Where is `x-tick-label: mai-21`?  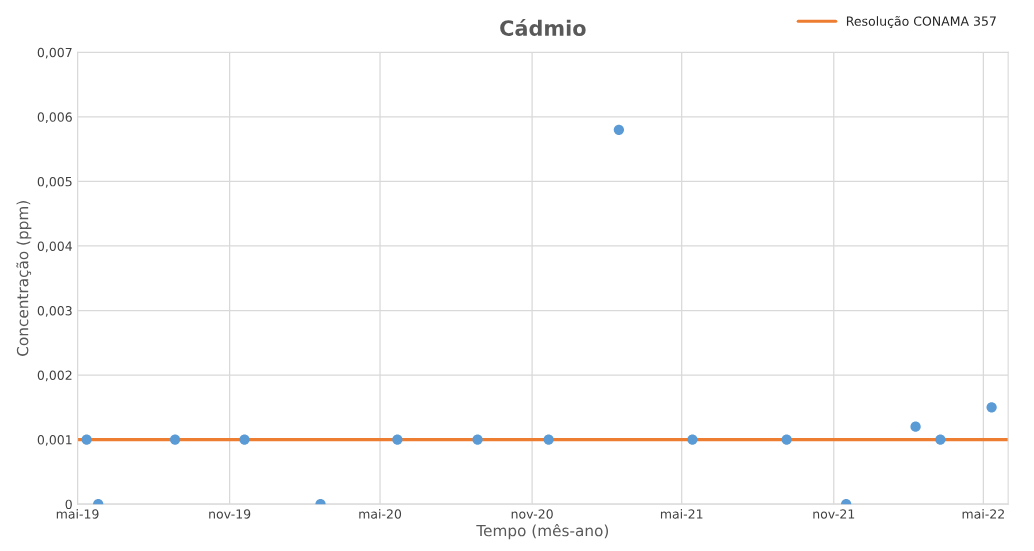
x-tick-label: mai-21 is located at coordinates (681, 514).